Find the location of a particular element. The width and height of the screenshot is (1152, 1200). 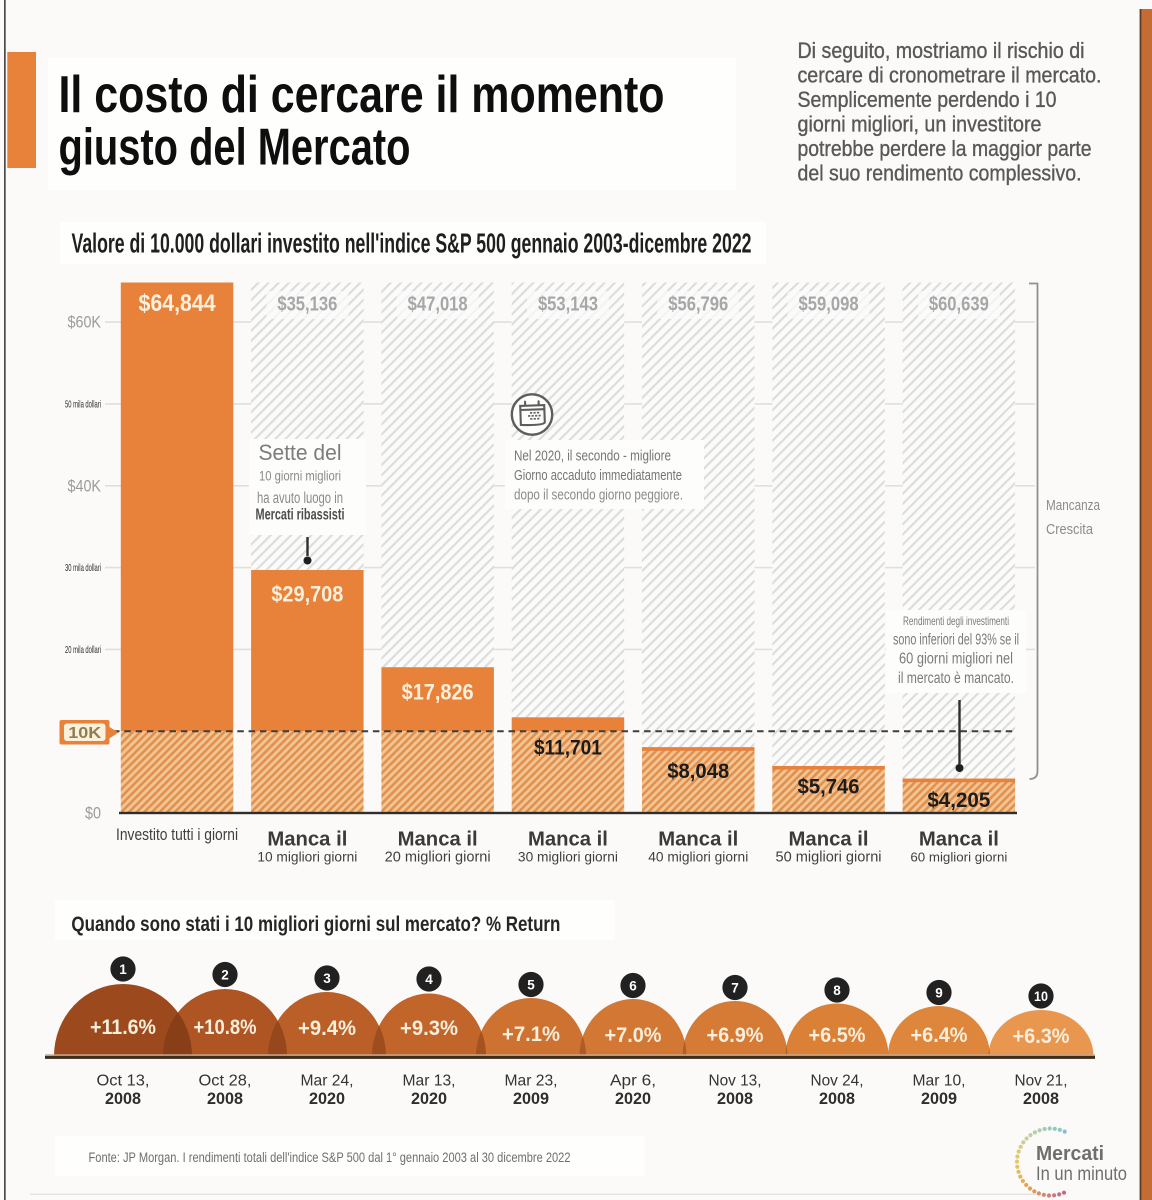

svg-text: $64,844 is located at coordinates (178, 303).